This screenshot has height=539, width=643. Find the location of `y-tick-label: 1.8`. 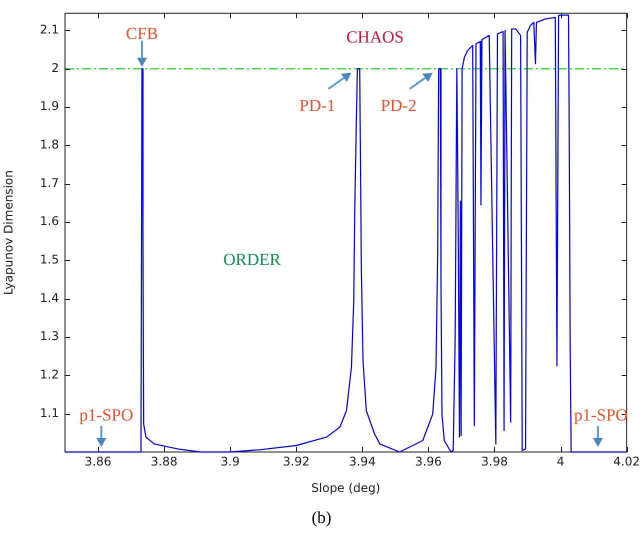

y-tick-label: 1.8 is located at coordinates (49, 145).